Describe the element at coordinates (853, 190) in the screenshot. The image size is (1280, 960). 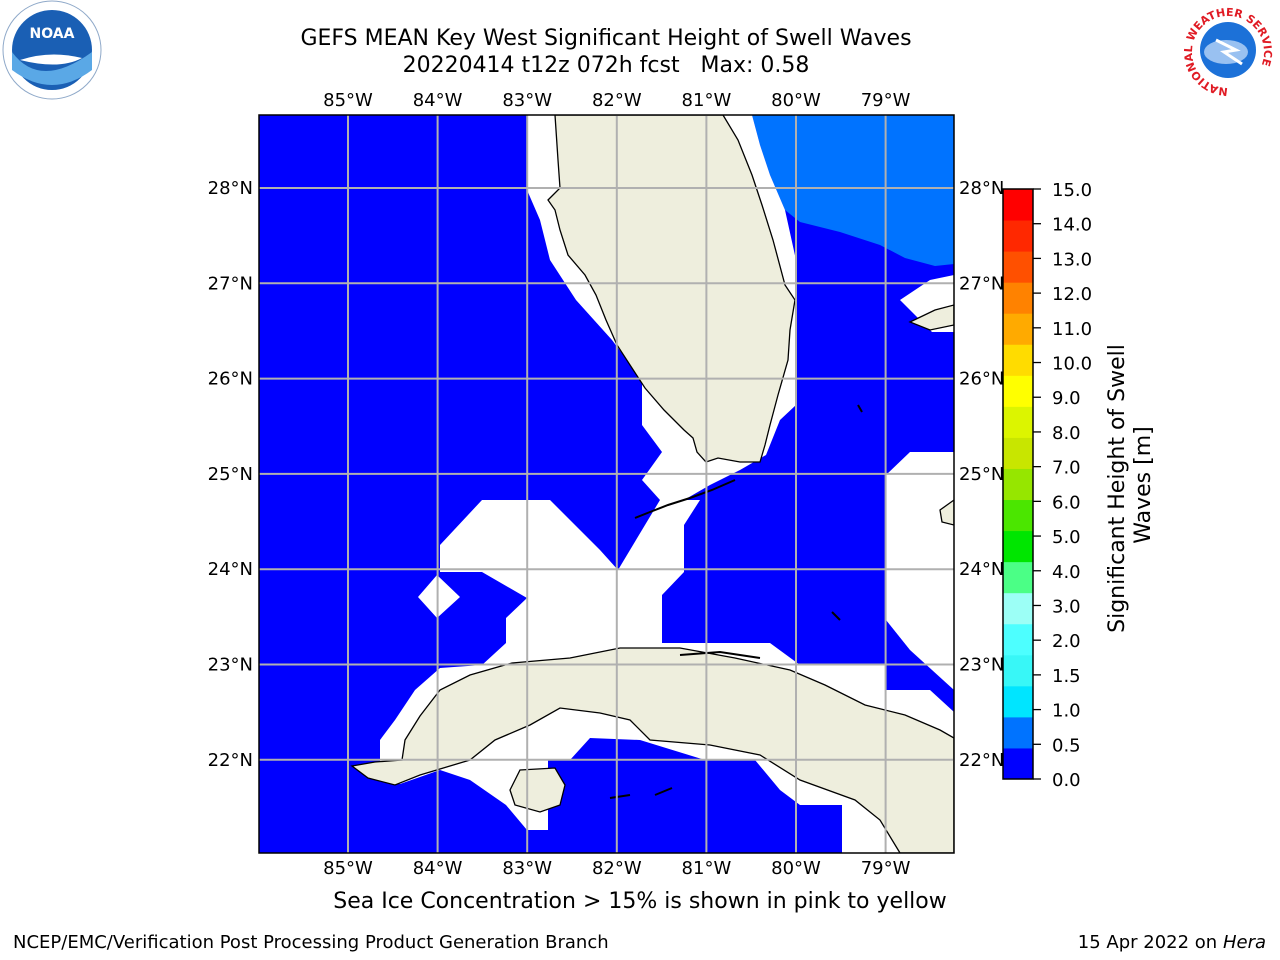
I see `swell-region-0.5-1.0` at that location.